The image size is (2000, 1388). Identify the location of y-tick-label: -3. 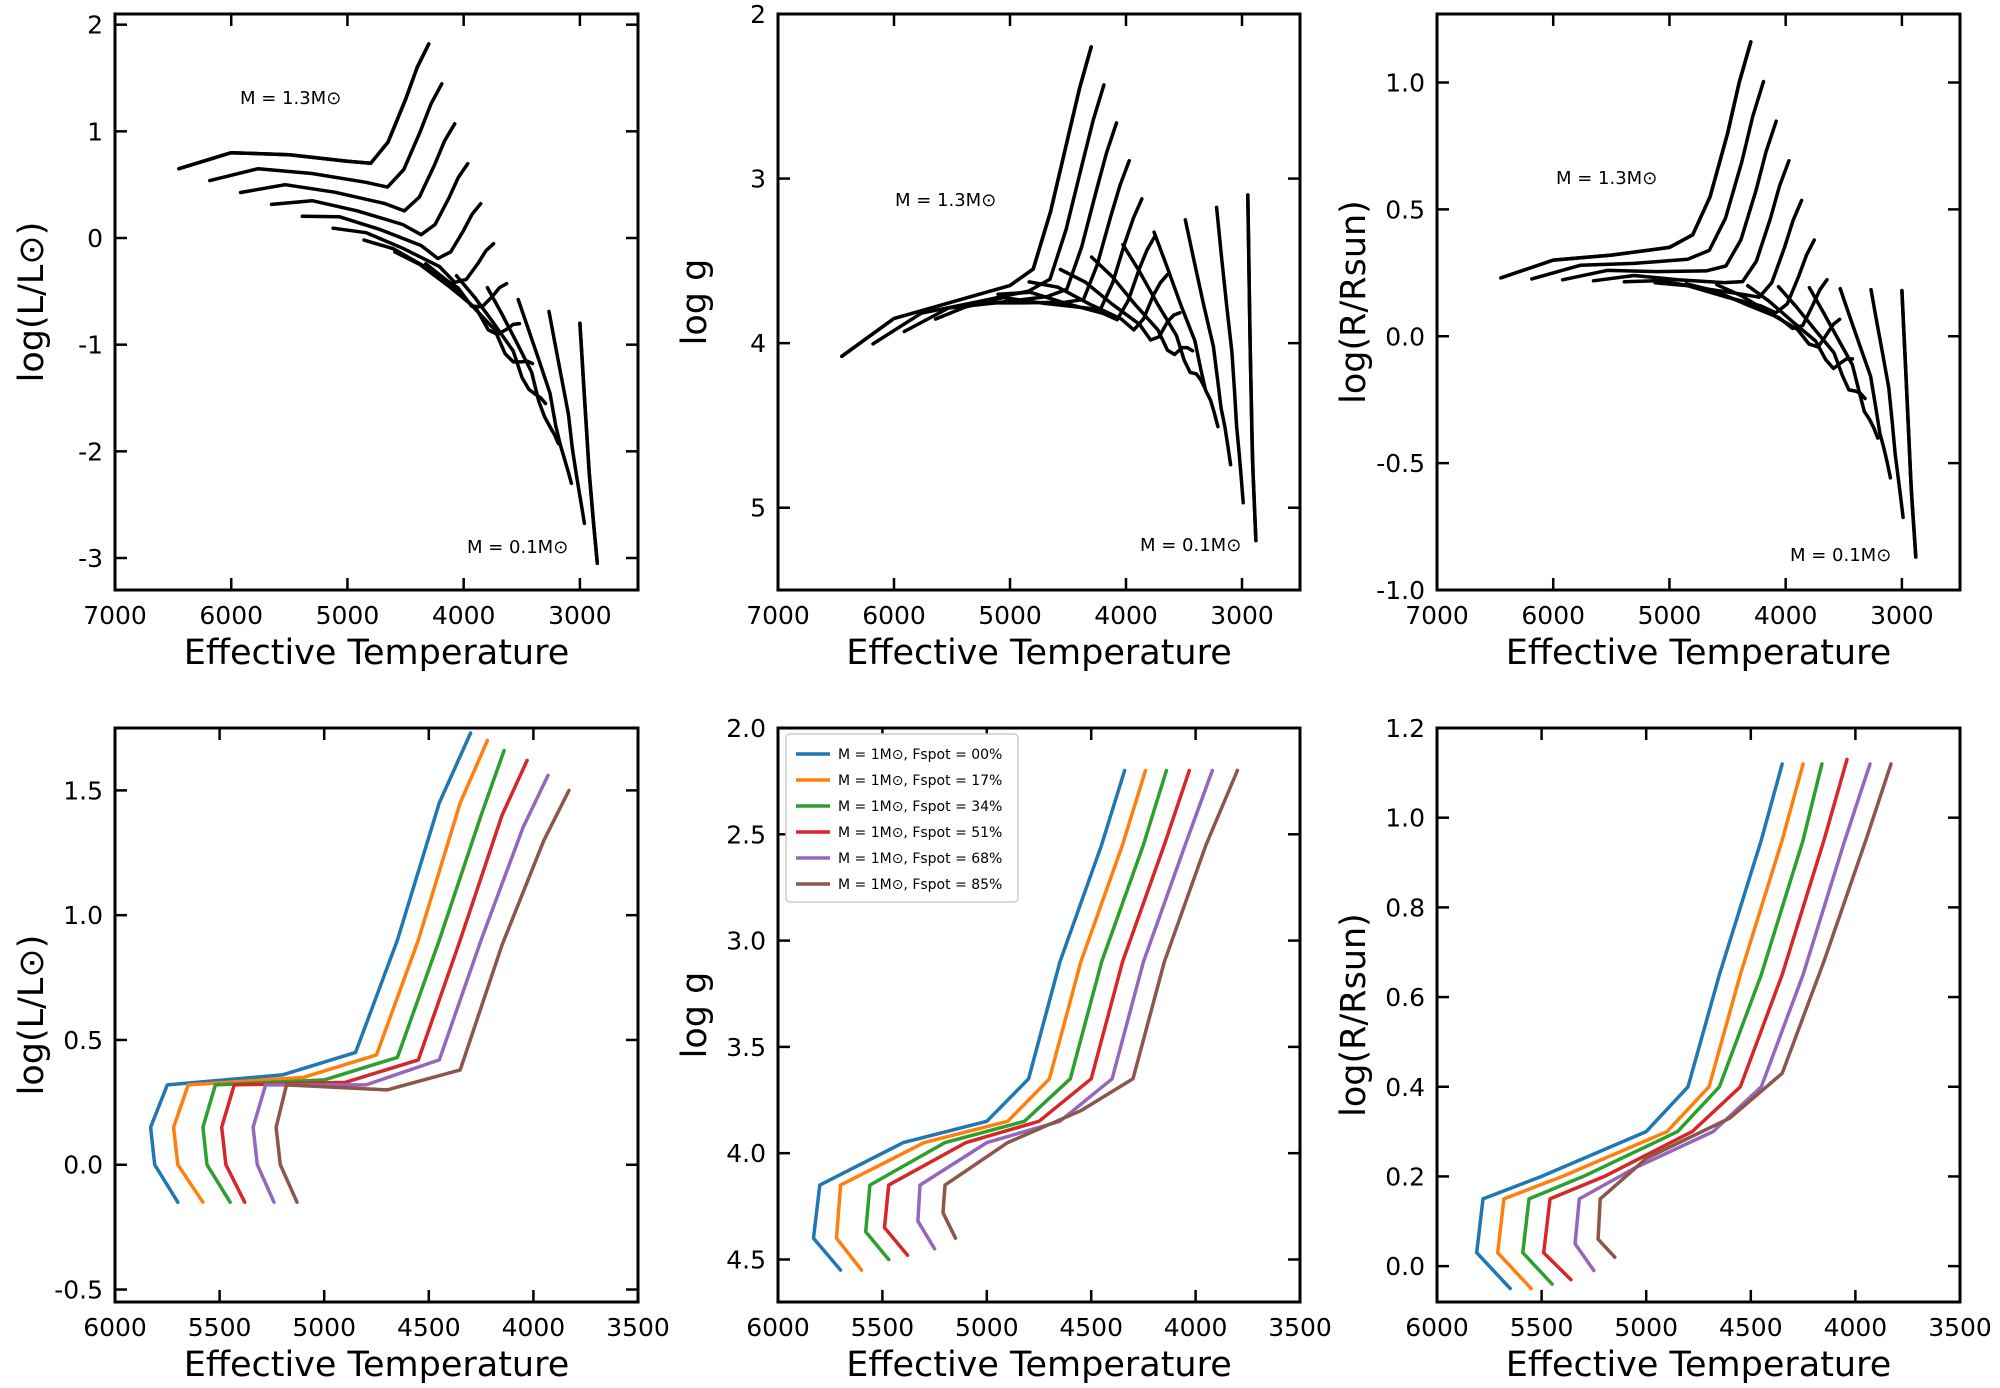
(90, 558).